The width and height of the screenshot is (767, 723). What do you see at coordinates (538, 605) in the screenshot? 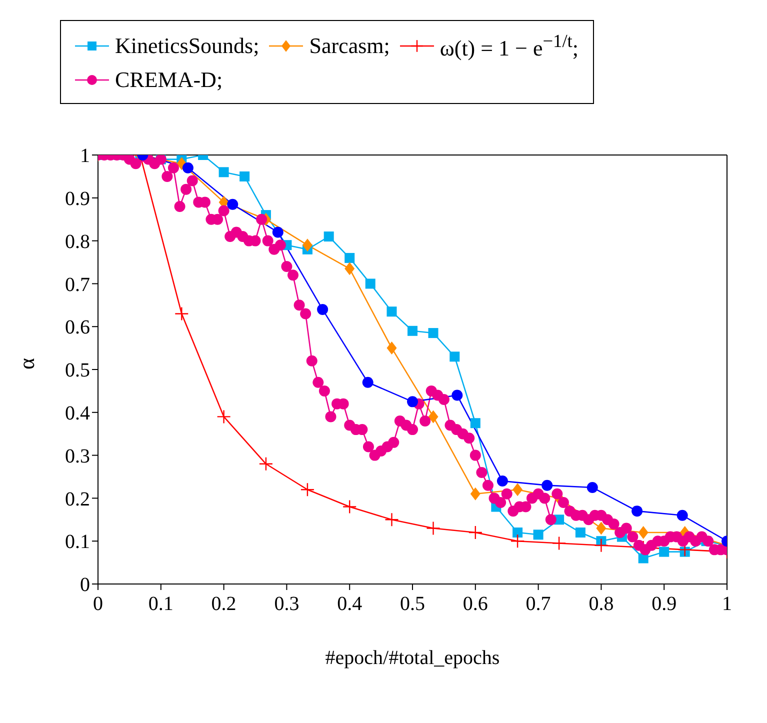
I see `x-tick-label: 0.7` at bounding box center [538, 605].